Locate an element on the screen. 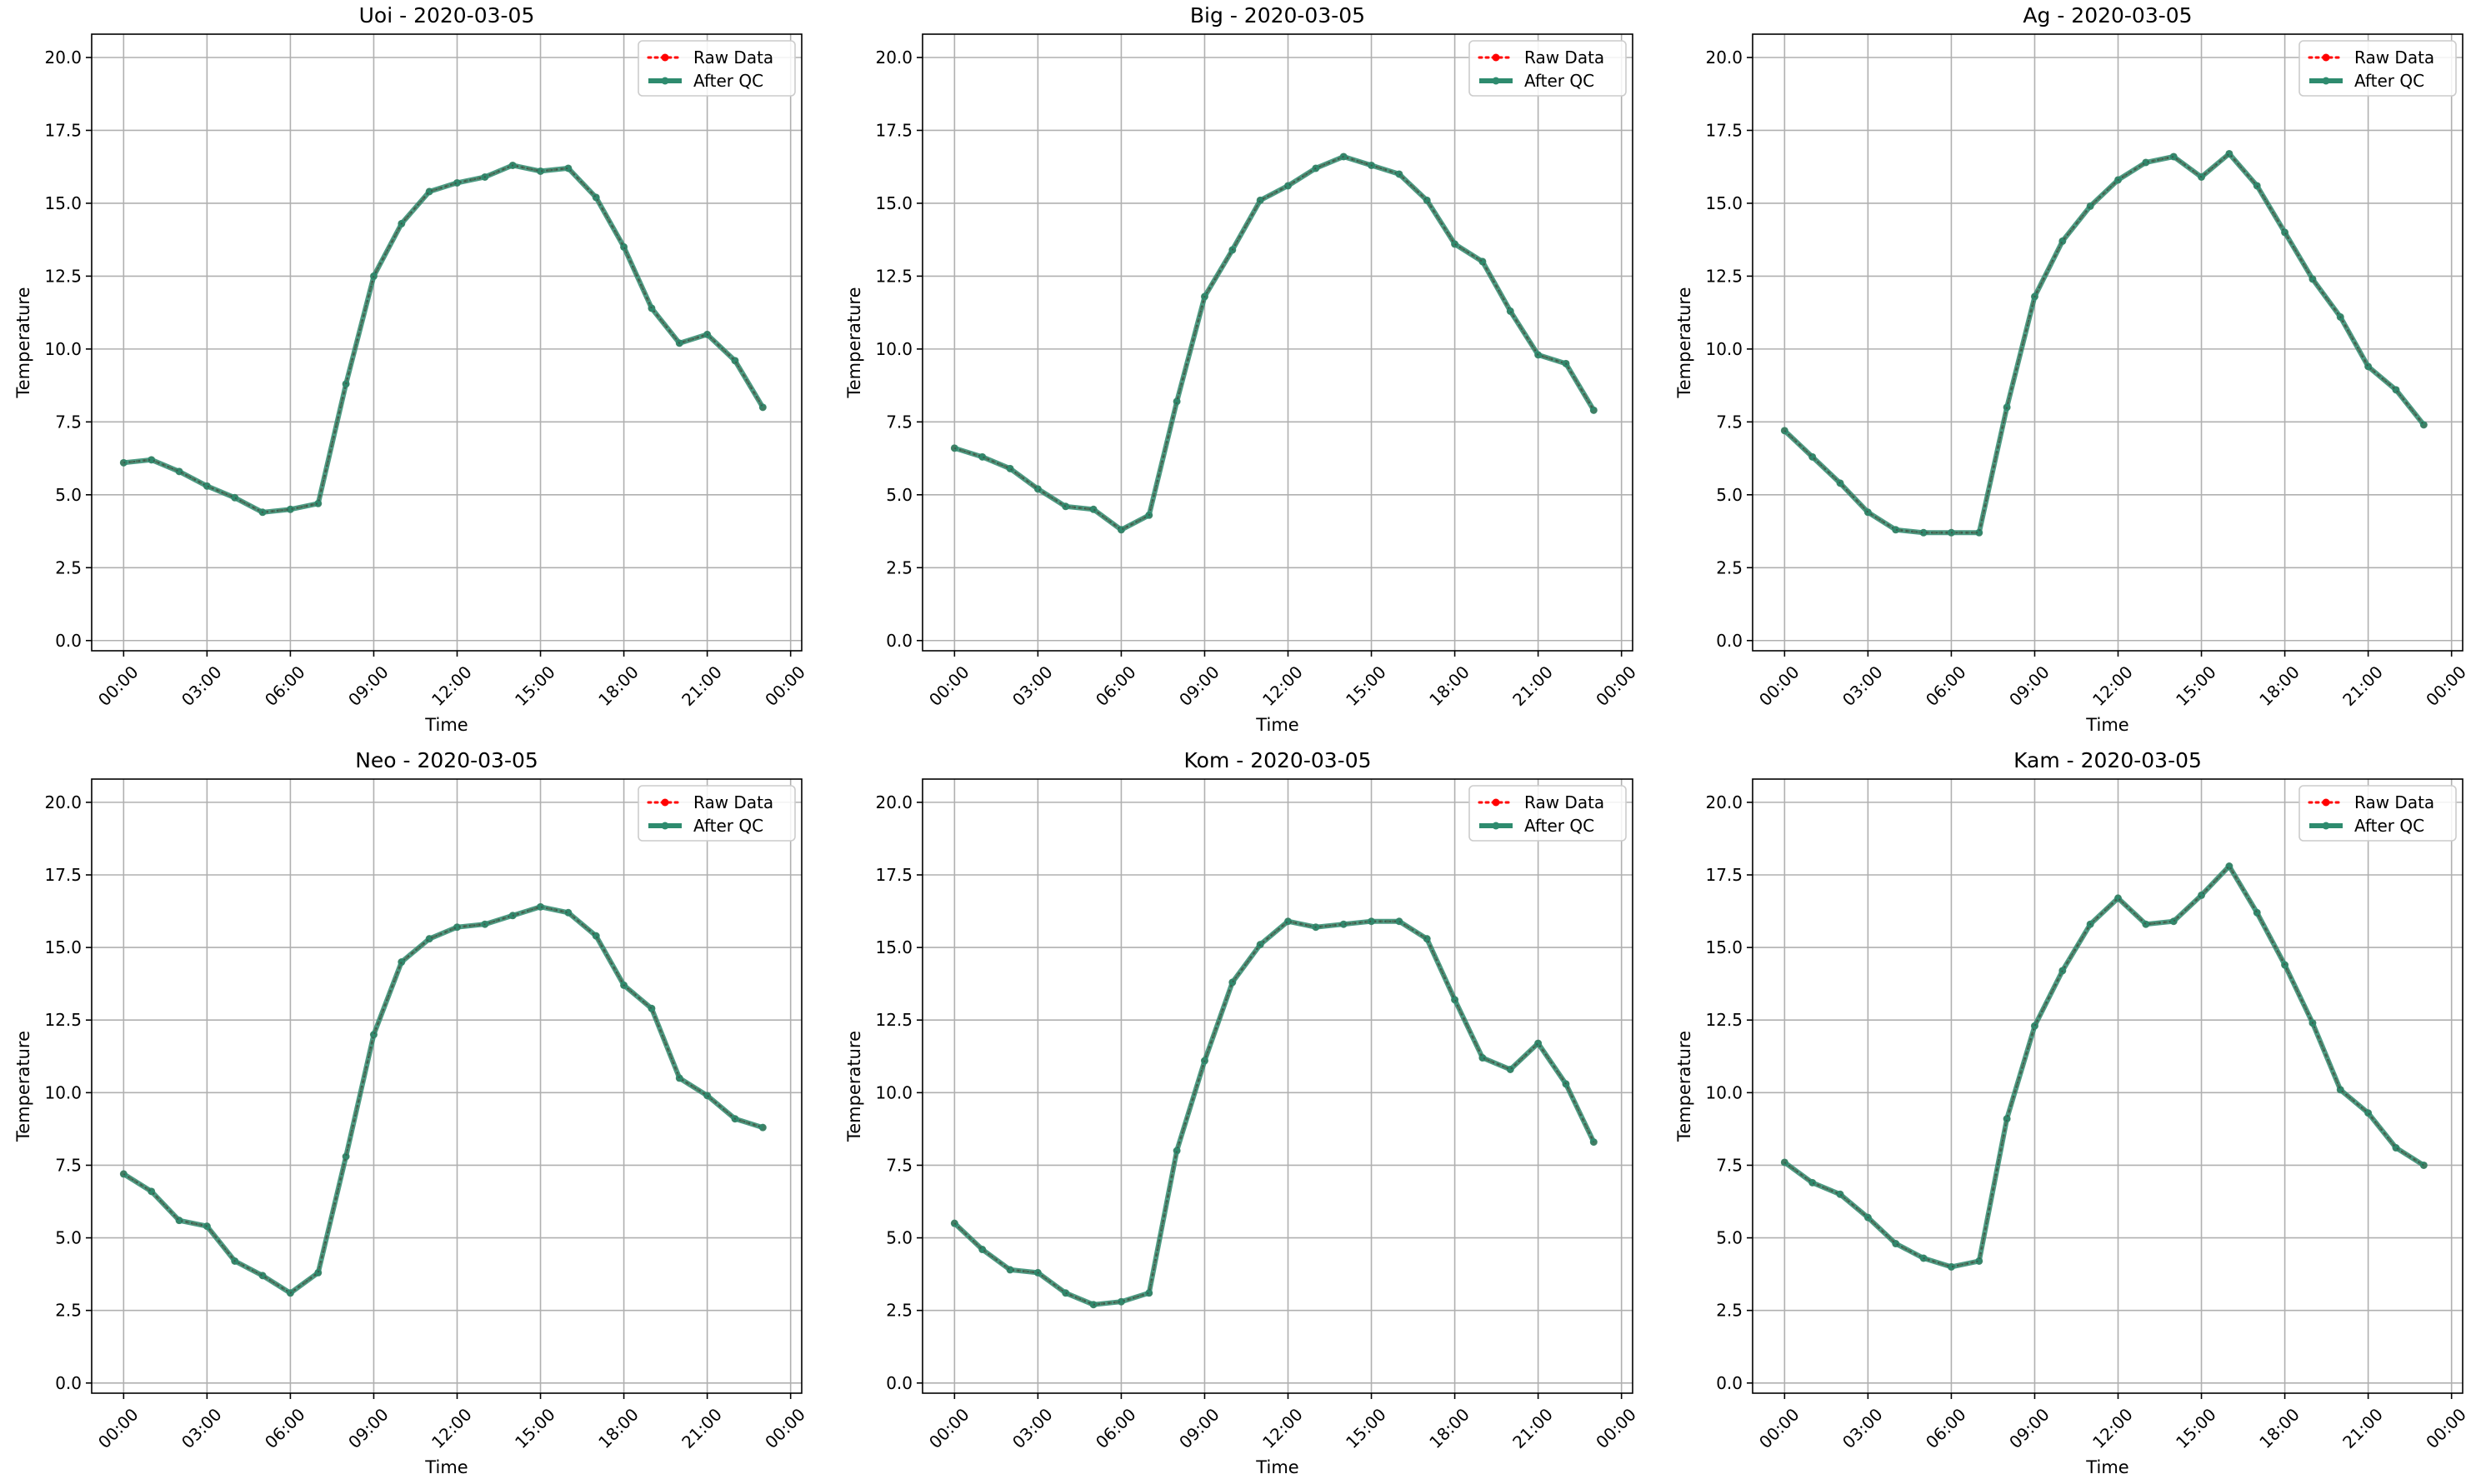  legend-qc-label: After QC is located at coordinates (1559, 826).